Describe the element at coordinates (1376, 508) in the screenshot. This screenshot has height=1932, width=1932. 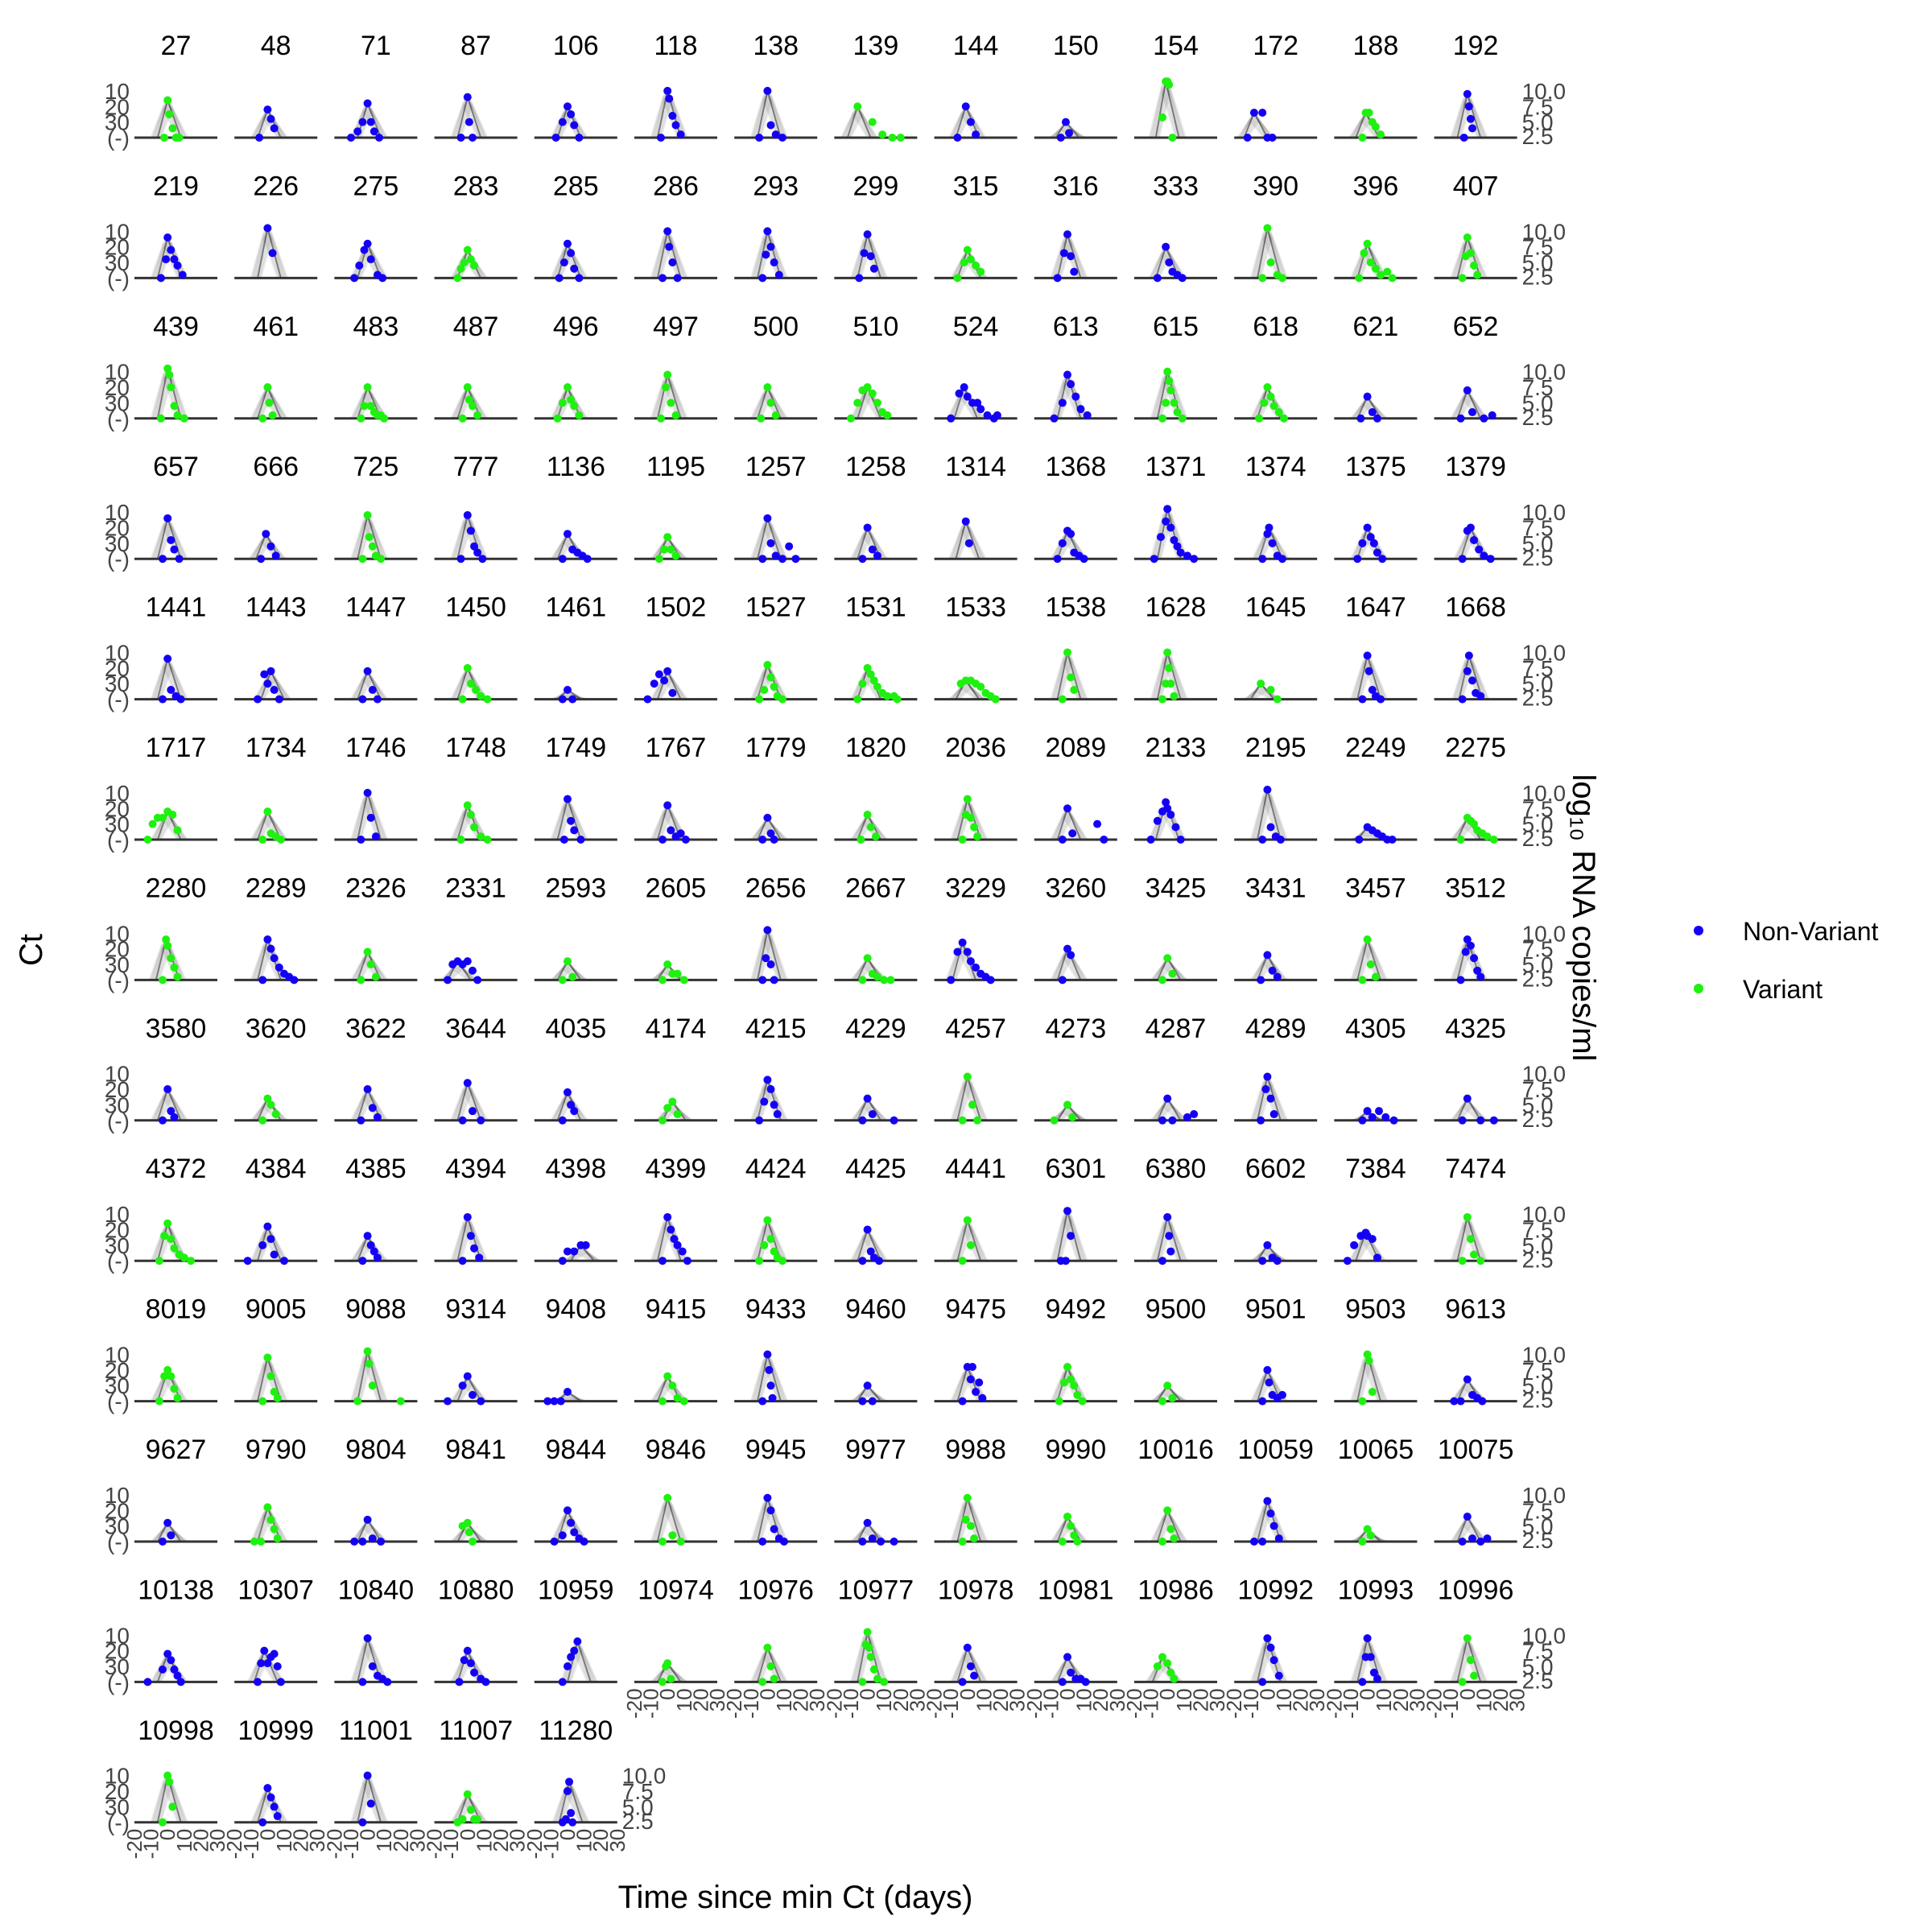
I see `panel-1375: 1375` at that location.